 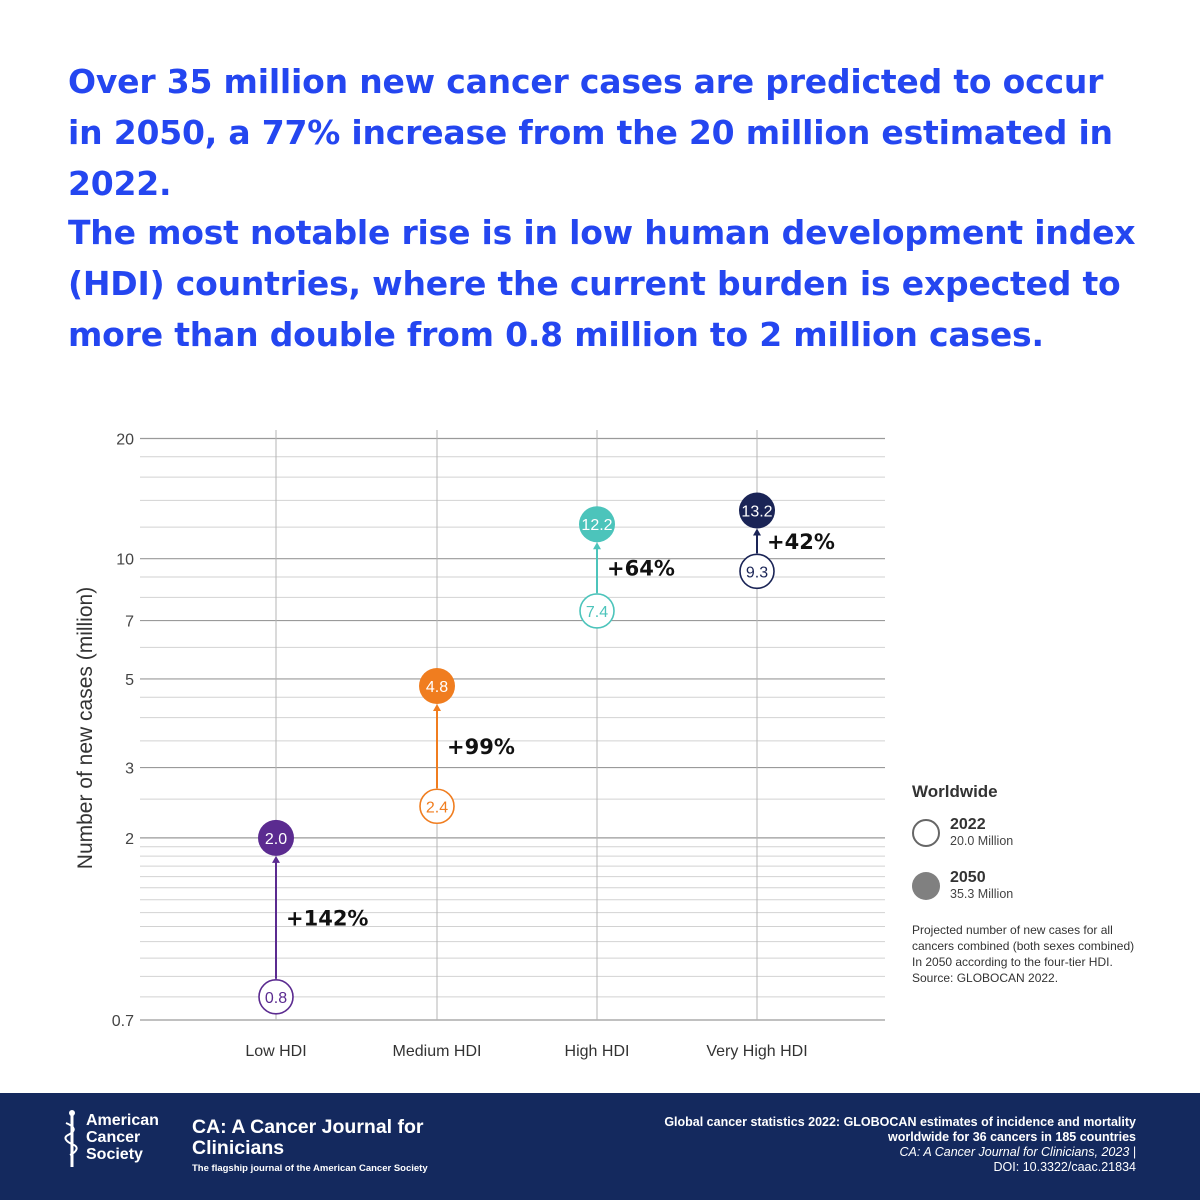 What do you see at coordinates (926, 885) in the screenshot?
I see `filled-circle-icon` at bounding box center [926, 885].